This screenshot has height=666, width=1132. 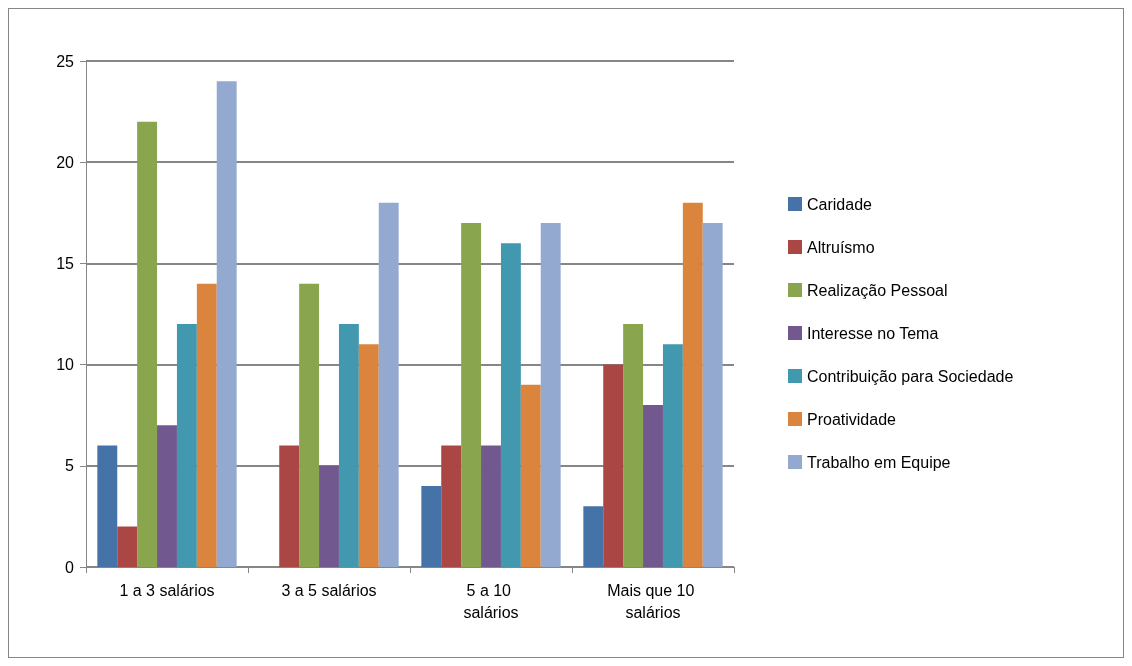 I want to click on legend-label: Caridade, so click(x=840, y=204).